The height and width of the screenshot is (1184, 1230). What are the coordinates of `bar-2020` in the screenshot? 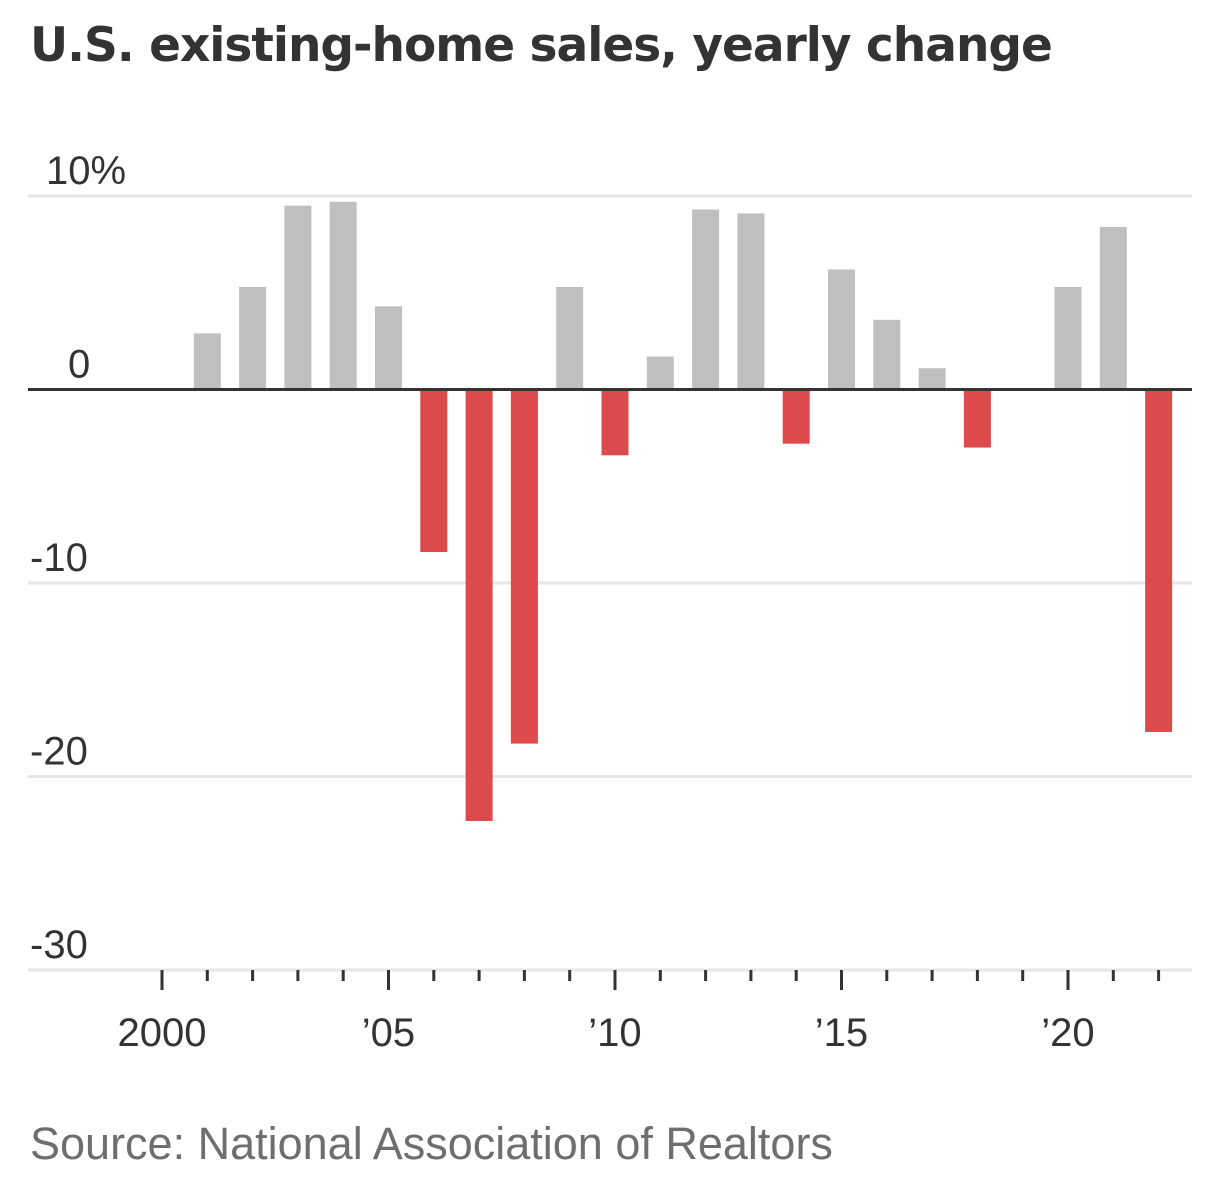 It's located at (1068, 338).